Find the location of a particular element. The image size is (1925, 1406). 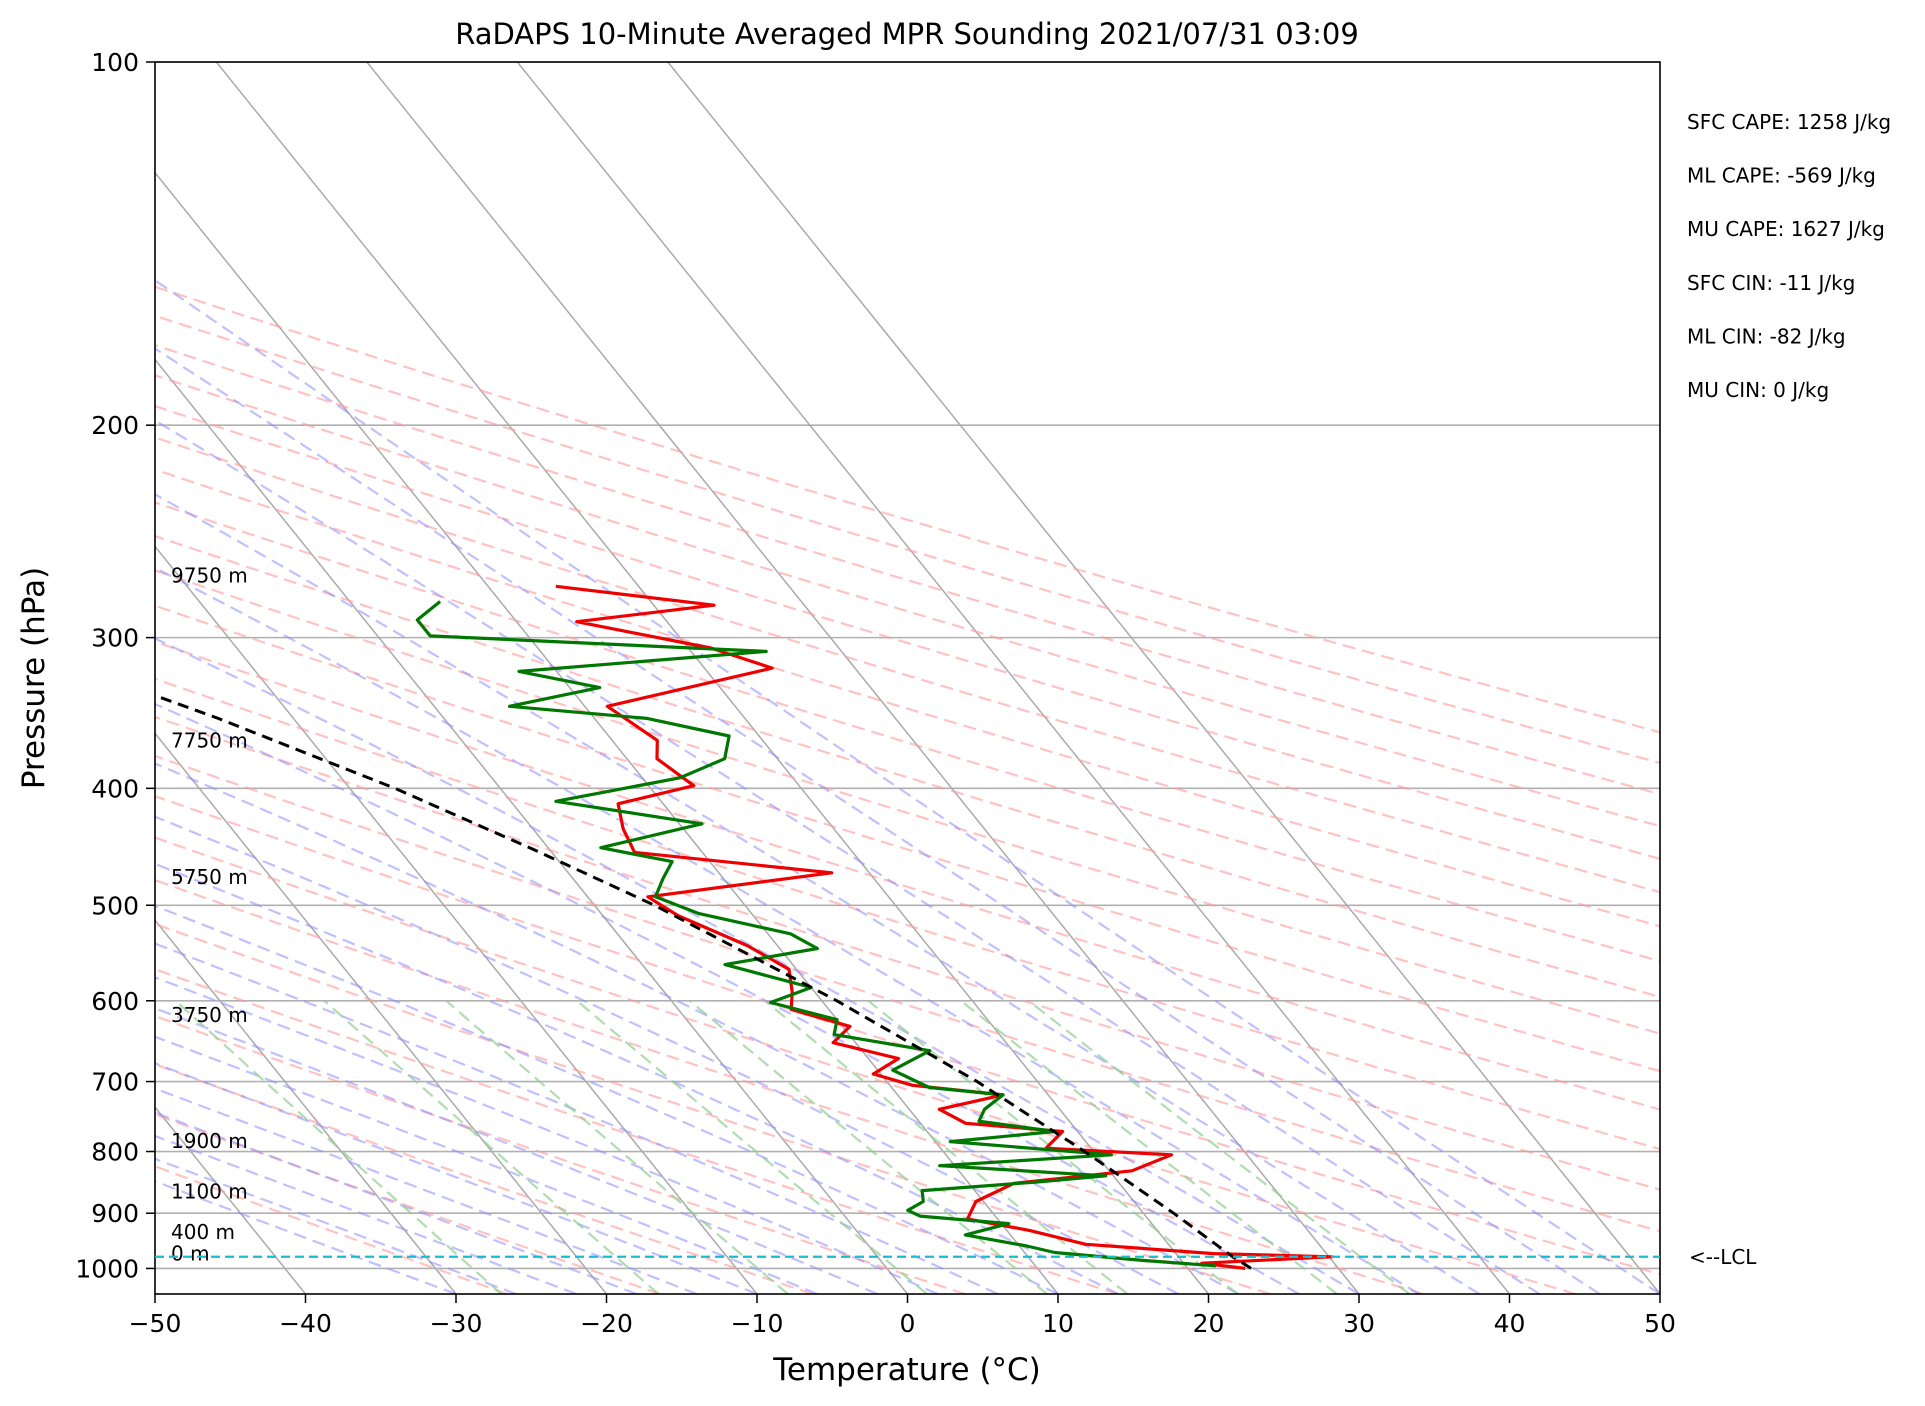

y-tick-label: 800 is located at coordinates (115, 1152).